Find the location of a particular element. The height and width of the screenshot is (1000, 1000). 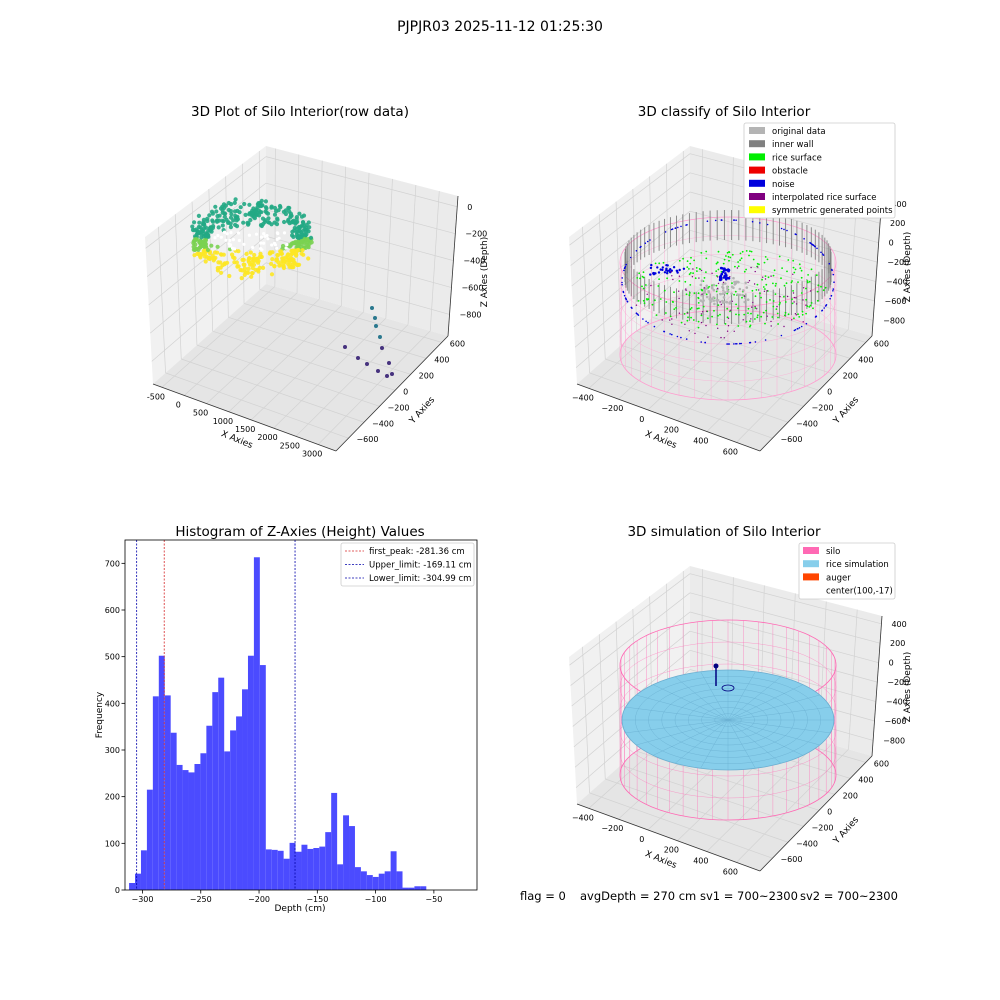

simulation-rice-mesh is located at coordinates (682, 707).